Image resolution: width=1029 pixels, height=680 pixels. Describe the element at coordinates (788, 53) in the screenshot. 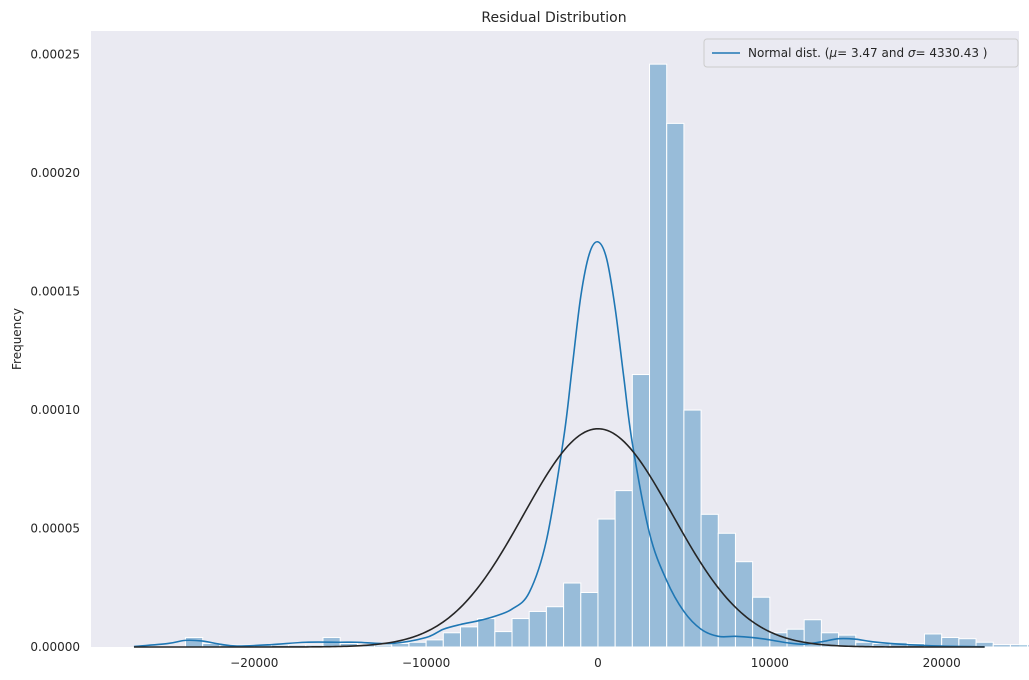

I see `legend-prefix: Normal dist. (` at that location.